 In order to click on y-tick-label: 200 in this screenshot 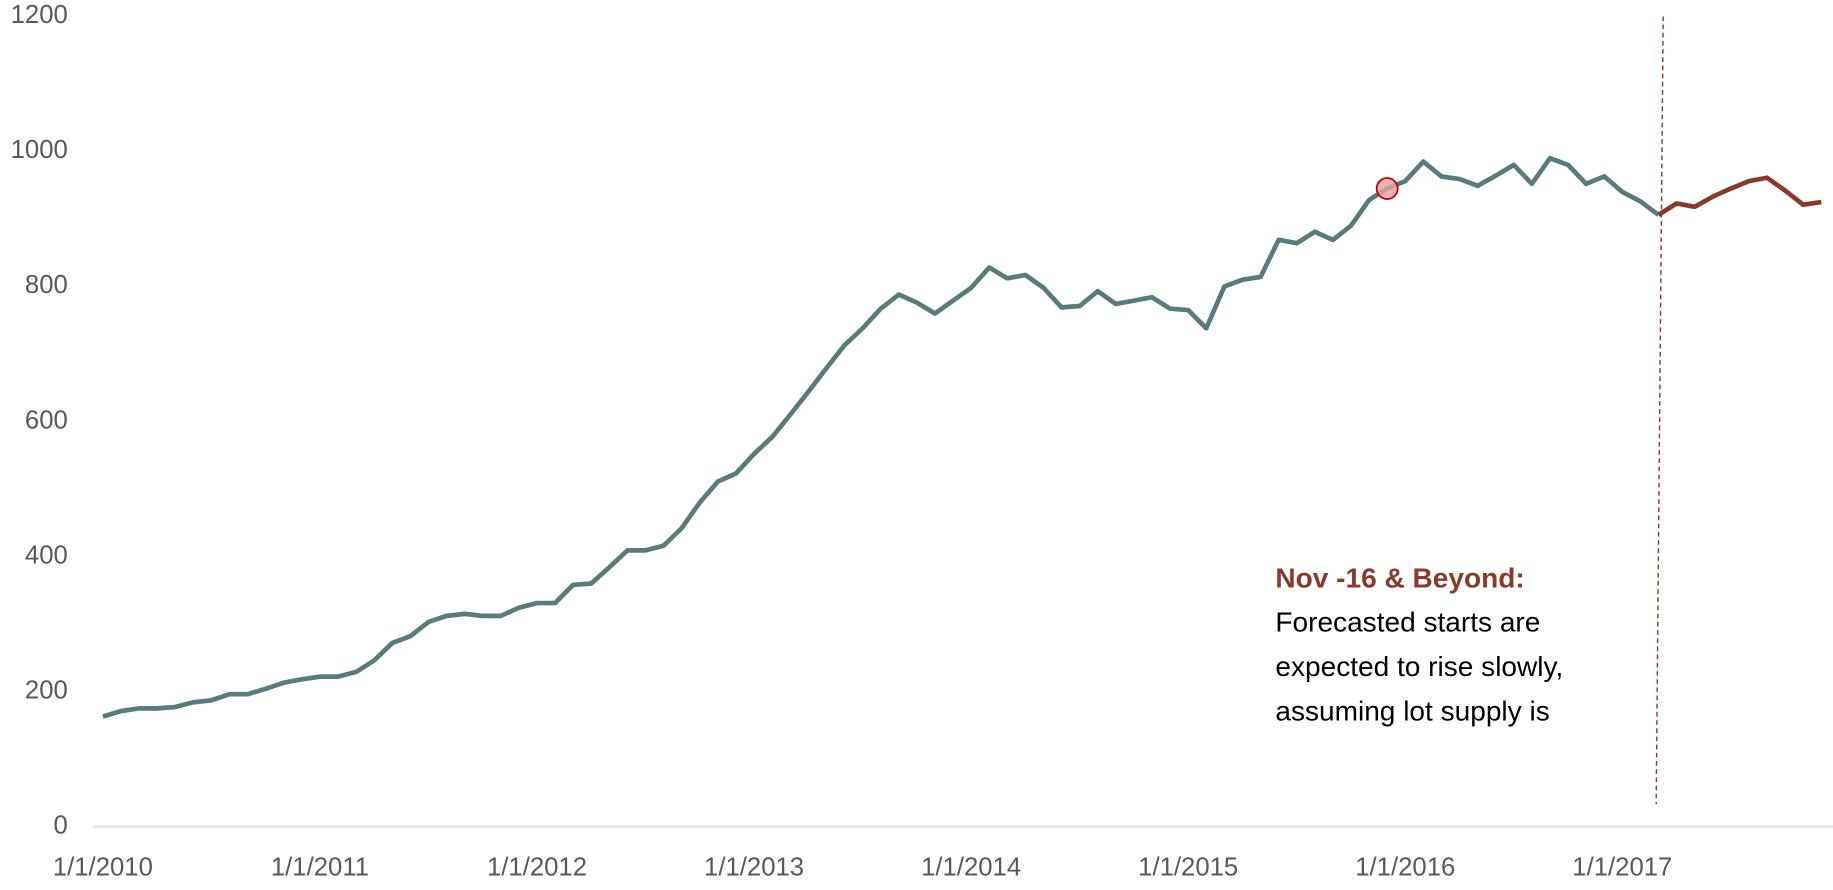, I will do `click(46, 690)`.